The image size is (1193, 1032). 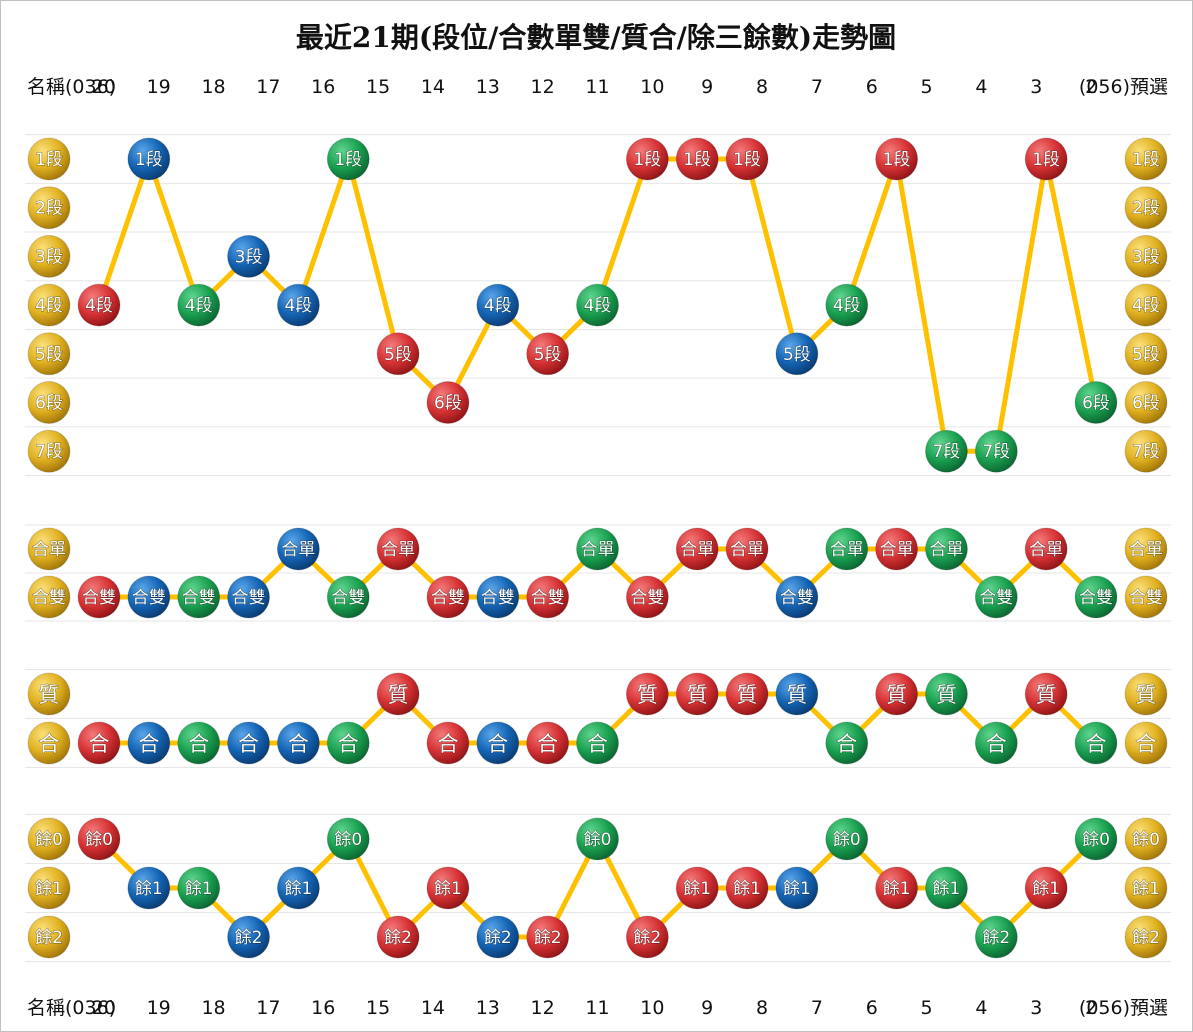 What do you see at coordinates (707, 1008) in the screenshot?
I see `column-label: 9` at bounding box center [707, 1008].